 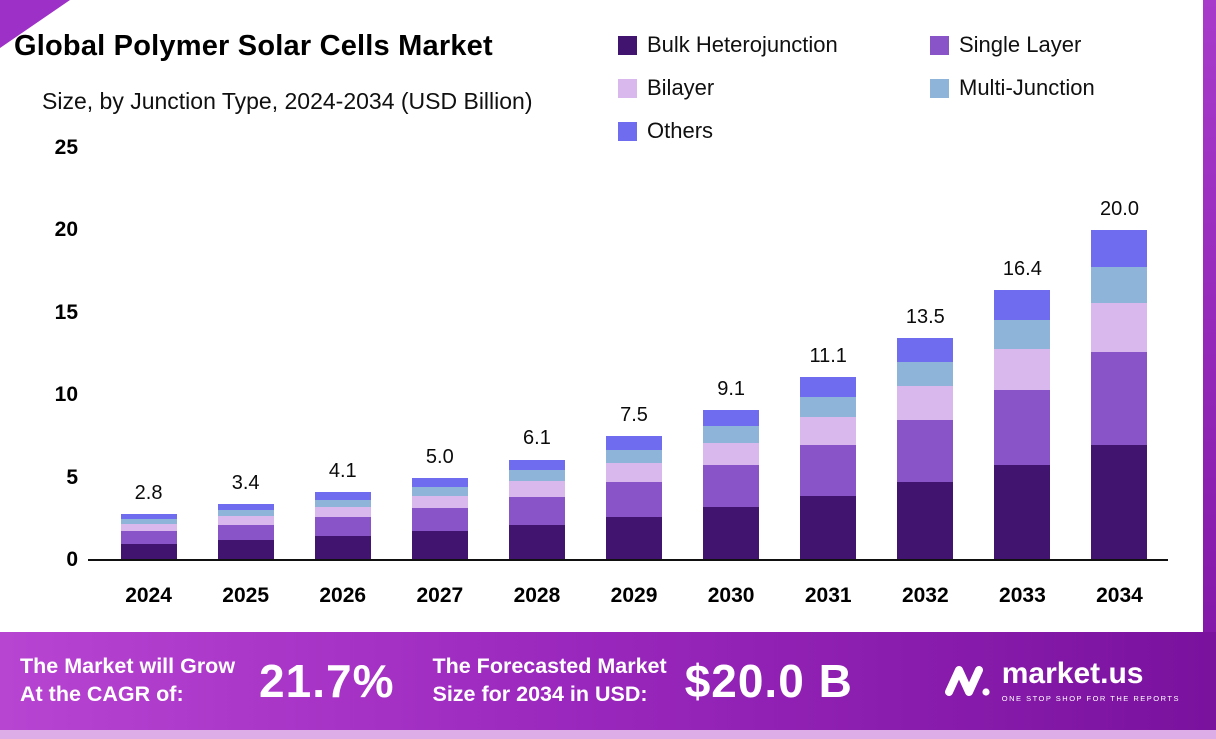 I want to click on bar-column-2030: 9.1, so click(x=731, y=354).